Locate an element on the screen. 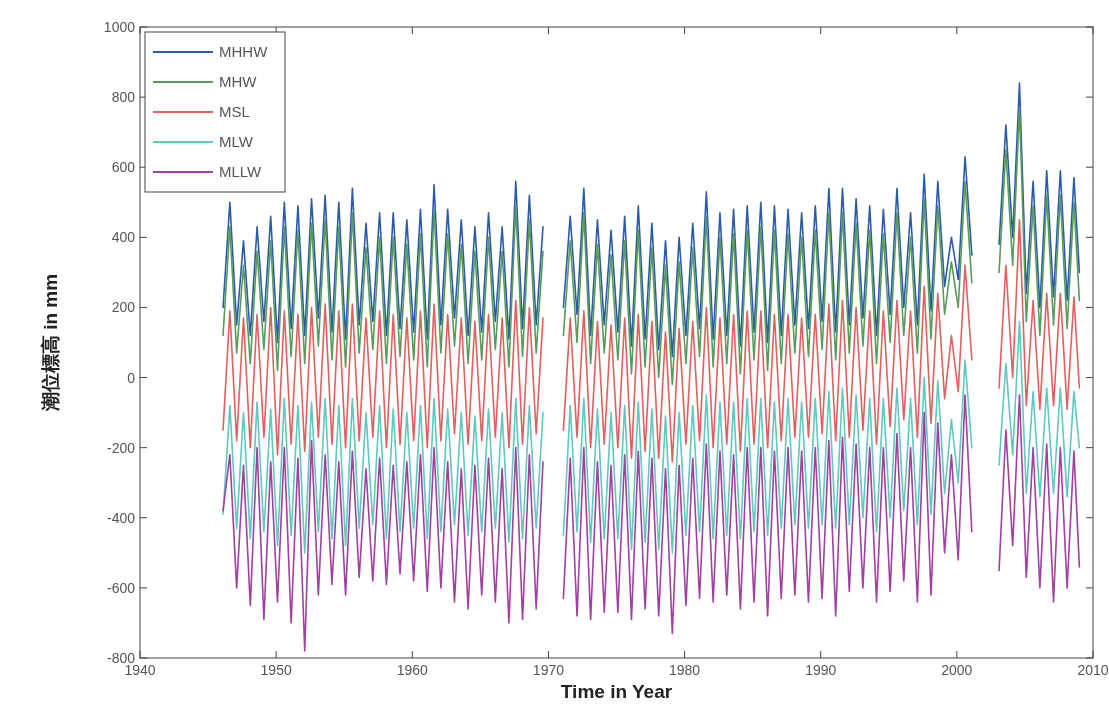 This screenshot has height=721, width=1109. x-tick-label: 1990 is located at coordinates (821, 670).